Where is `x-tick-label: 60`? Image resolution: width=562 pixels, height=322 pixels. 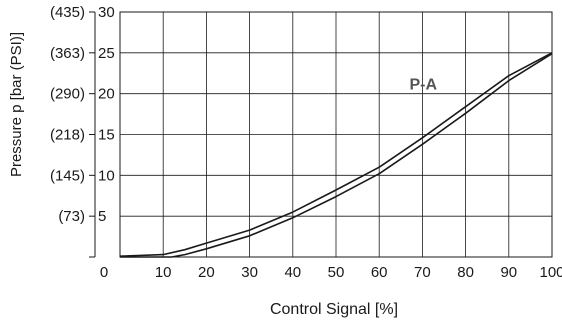 x-tick-label: 60 is located at coordinates (379, 272).